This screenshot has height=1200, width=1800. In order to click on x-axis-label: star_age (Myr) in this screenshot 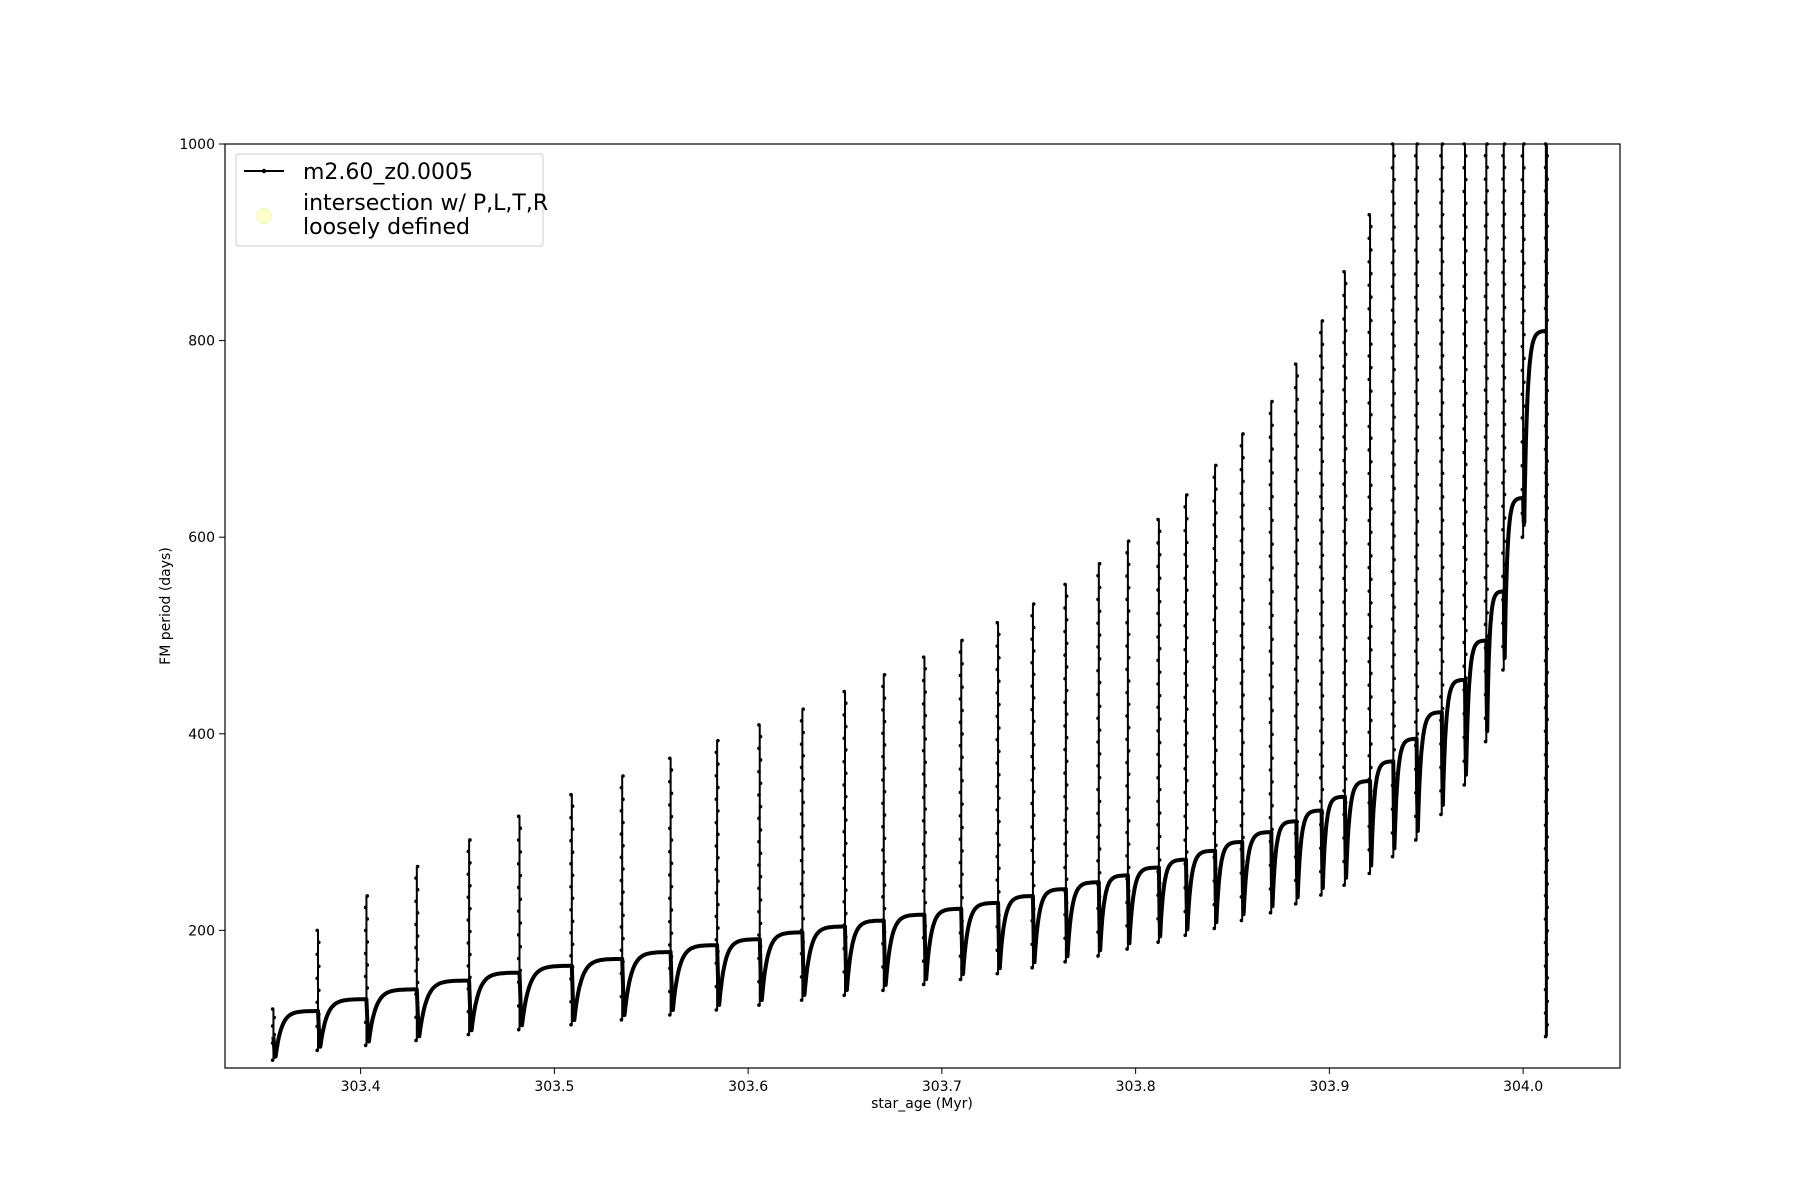, I will do `click(922, 1104)`.